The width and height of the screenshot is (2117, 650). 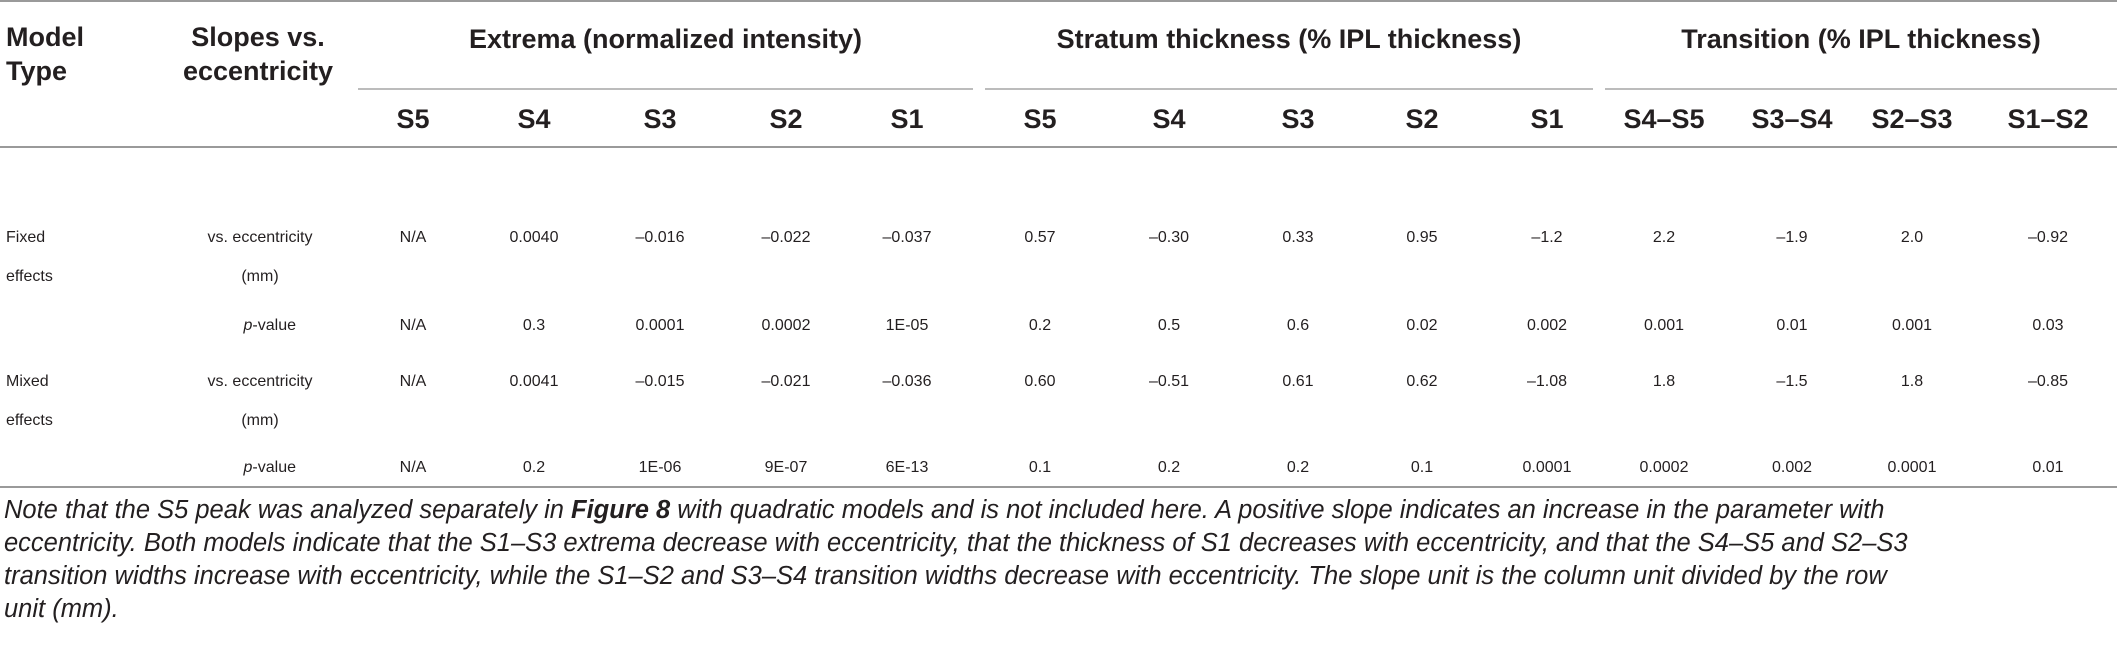 What do you see at coordinates (907, 381) in the screenshot?
I see `table-cell: –0.036` at bounding box center [907, 381].